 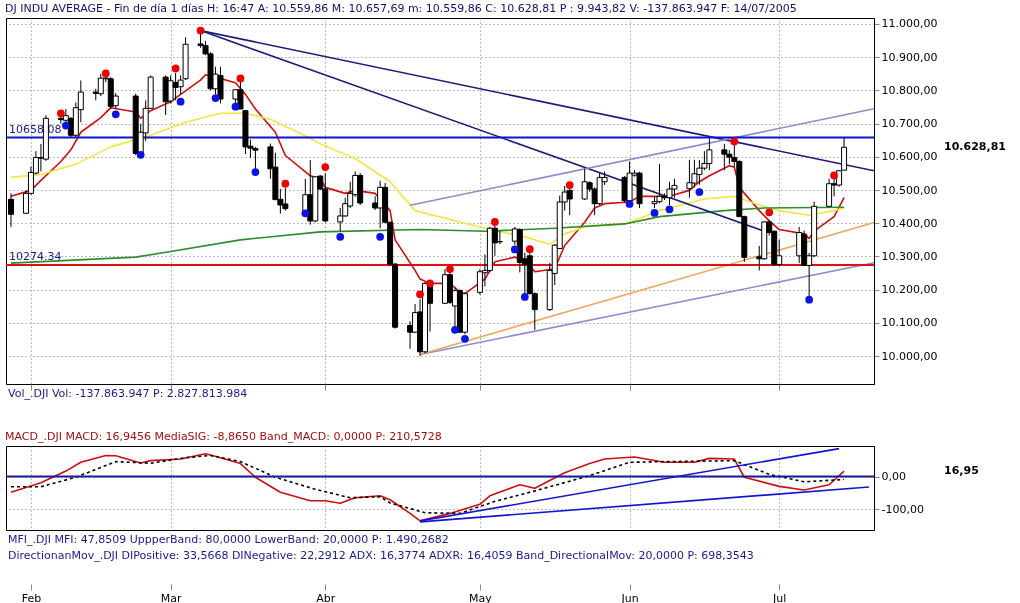 What do you see at coordinates (909, 323) in the screenshot?
I see `y-tick-label: 10.100,00` at bounding box center [909, 323].